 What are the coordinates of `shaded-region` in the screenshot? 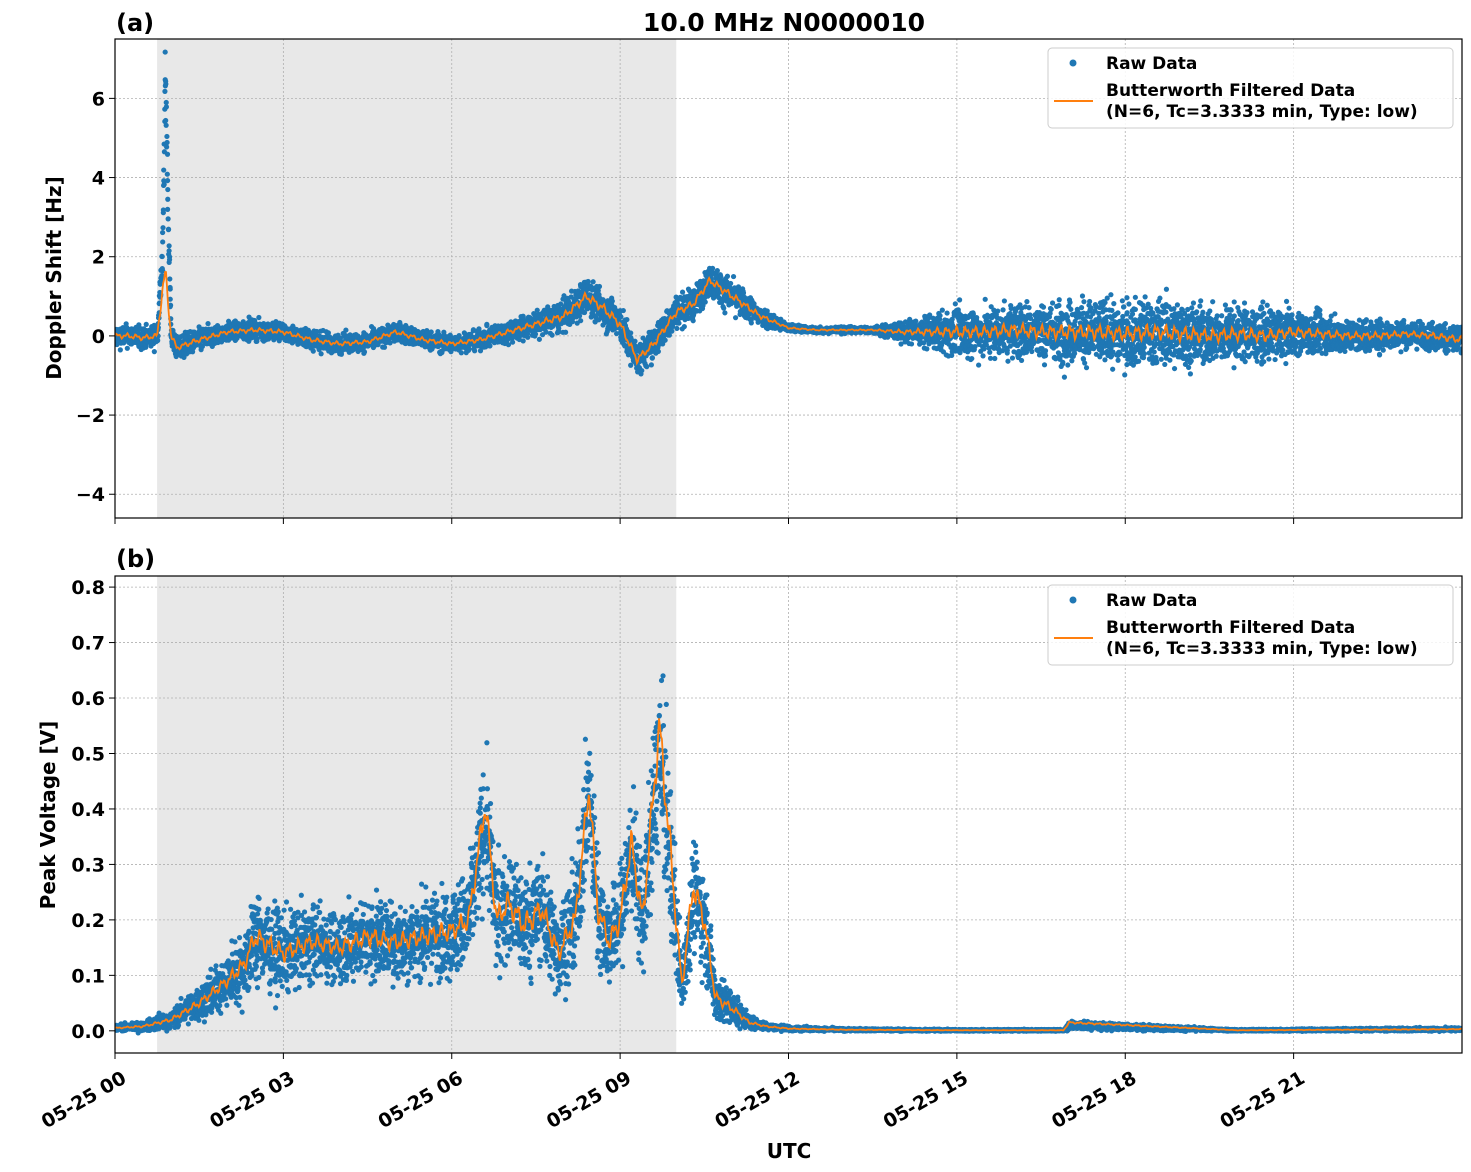 It's located at (417, 278).